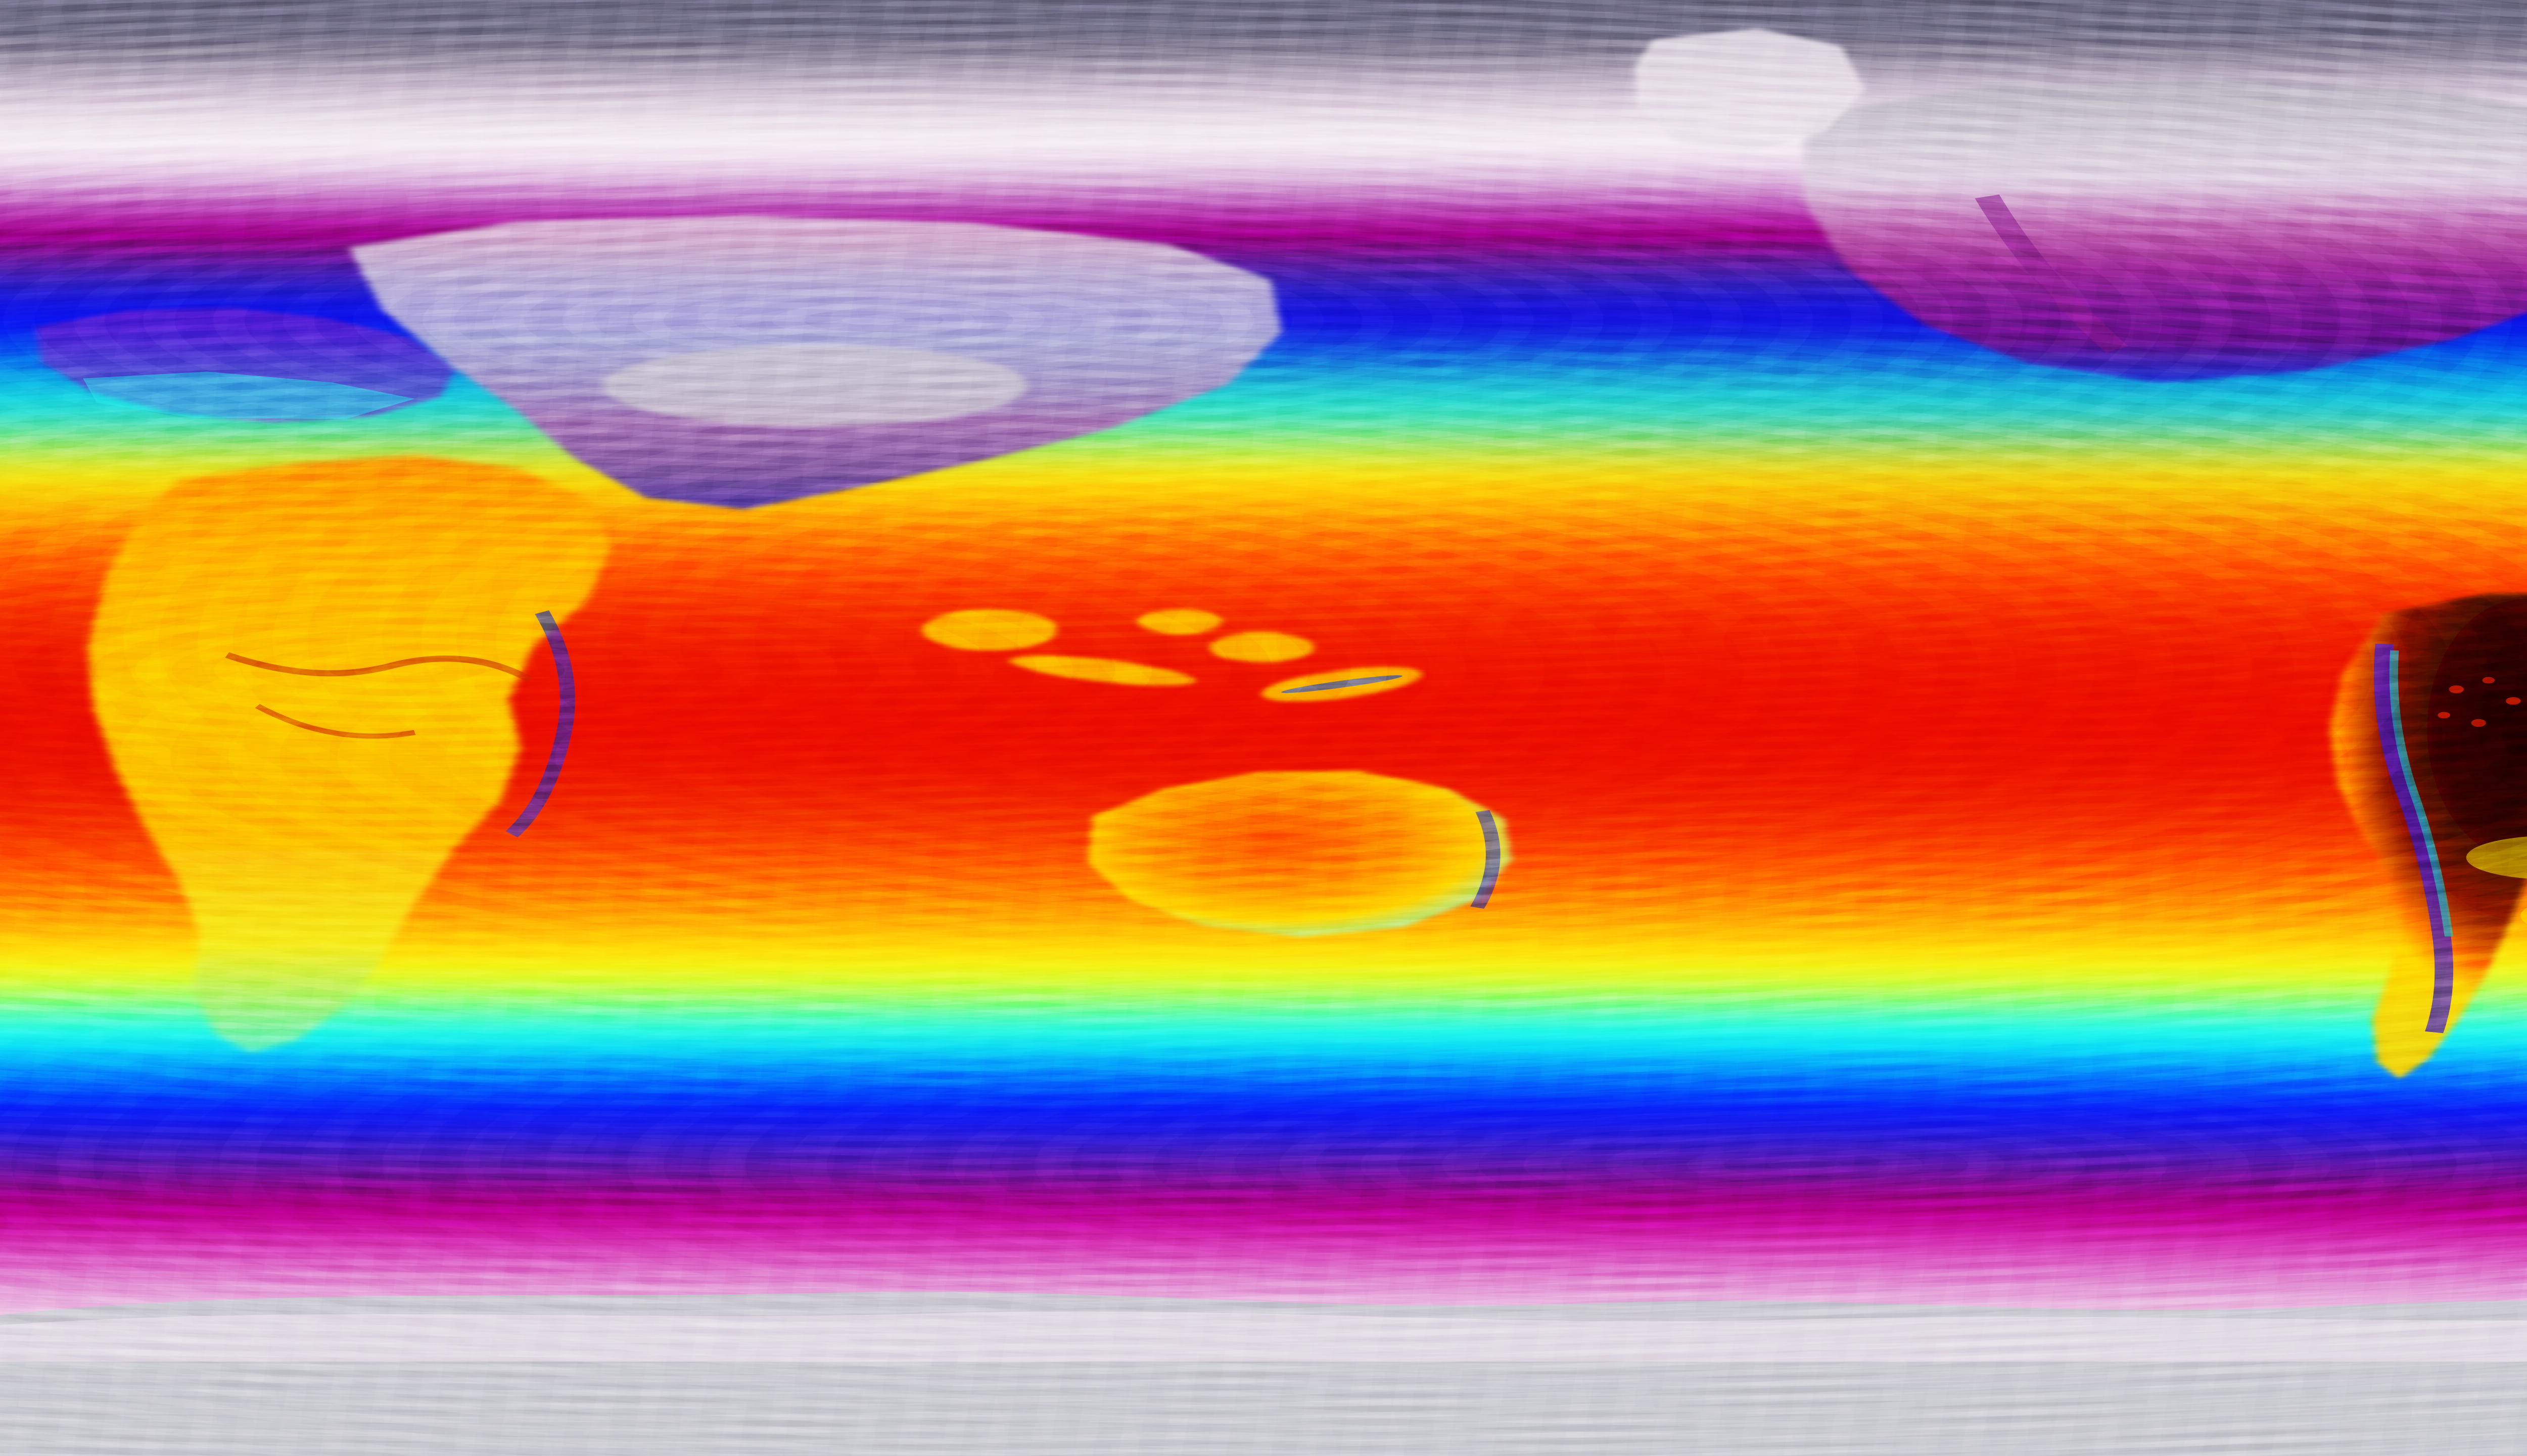 Image resolution: width=2527 pixels, height=1456 pixels. Describe the element at coordinates (1165, 684) in the screenshot. I see `maritime-continent-islands` at that location.